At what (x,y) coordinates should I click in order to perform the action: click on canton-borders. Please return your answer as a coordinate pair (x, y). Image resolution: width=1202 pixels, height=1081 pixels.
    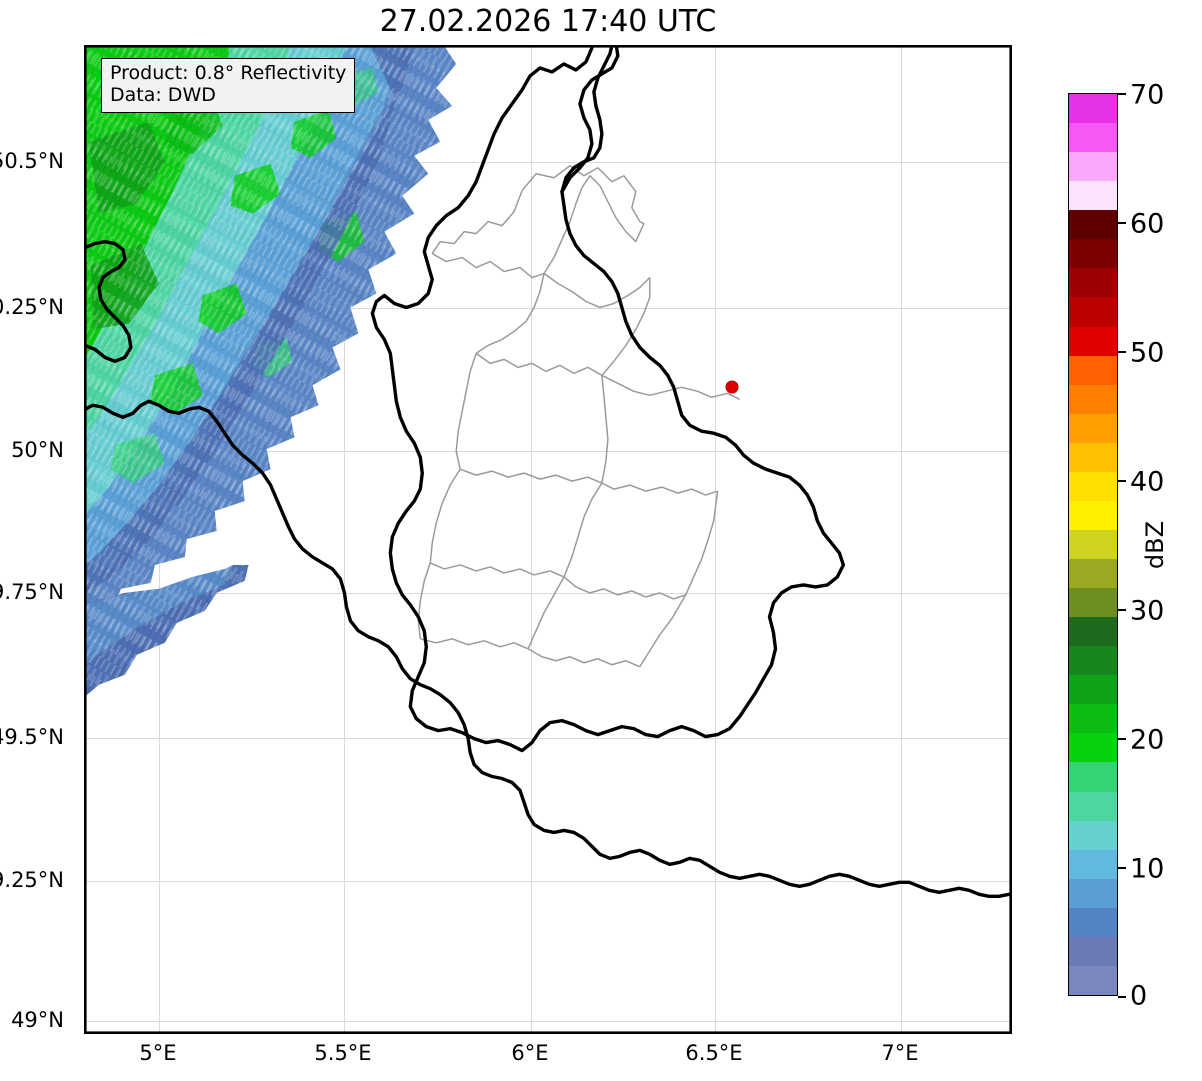
    Looking at the image, I should click on (578, 416).